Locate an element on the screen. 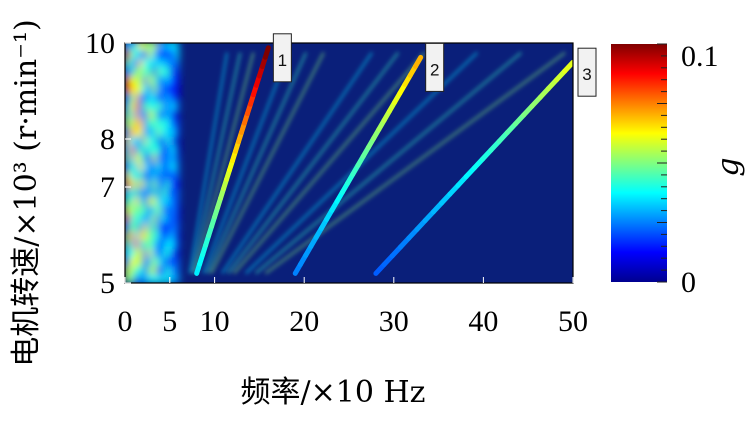 This screenshot has height=422, width=756. x-axis-title: 频率/×10 Hz is located at coordinates (333, 392).